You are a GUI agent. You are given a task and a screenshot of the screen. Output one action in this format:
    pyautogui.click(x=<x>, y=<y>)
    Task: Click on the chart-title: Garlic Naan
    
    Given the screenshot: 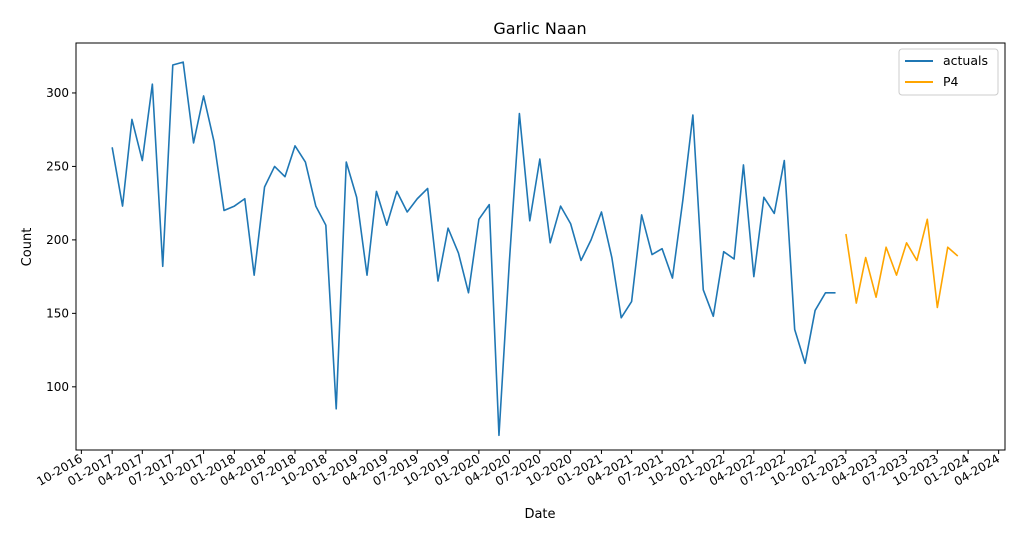 What is the action you would take?
    pyautogui.click(x=539, y=28)
    